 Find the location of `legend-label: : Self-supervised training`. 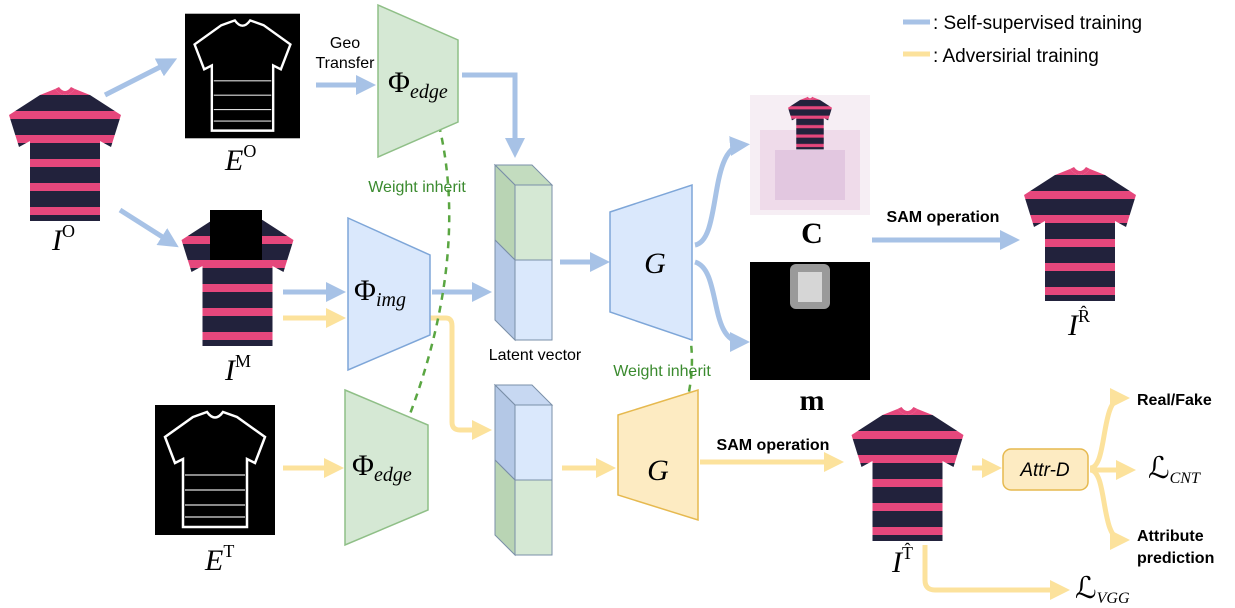

legend-label: : Self-supervised training is located at coordinates (1037, 23).